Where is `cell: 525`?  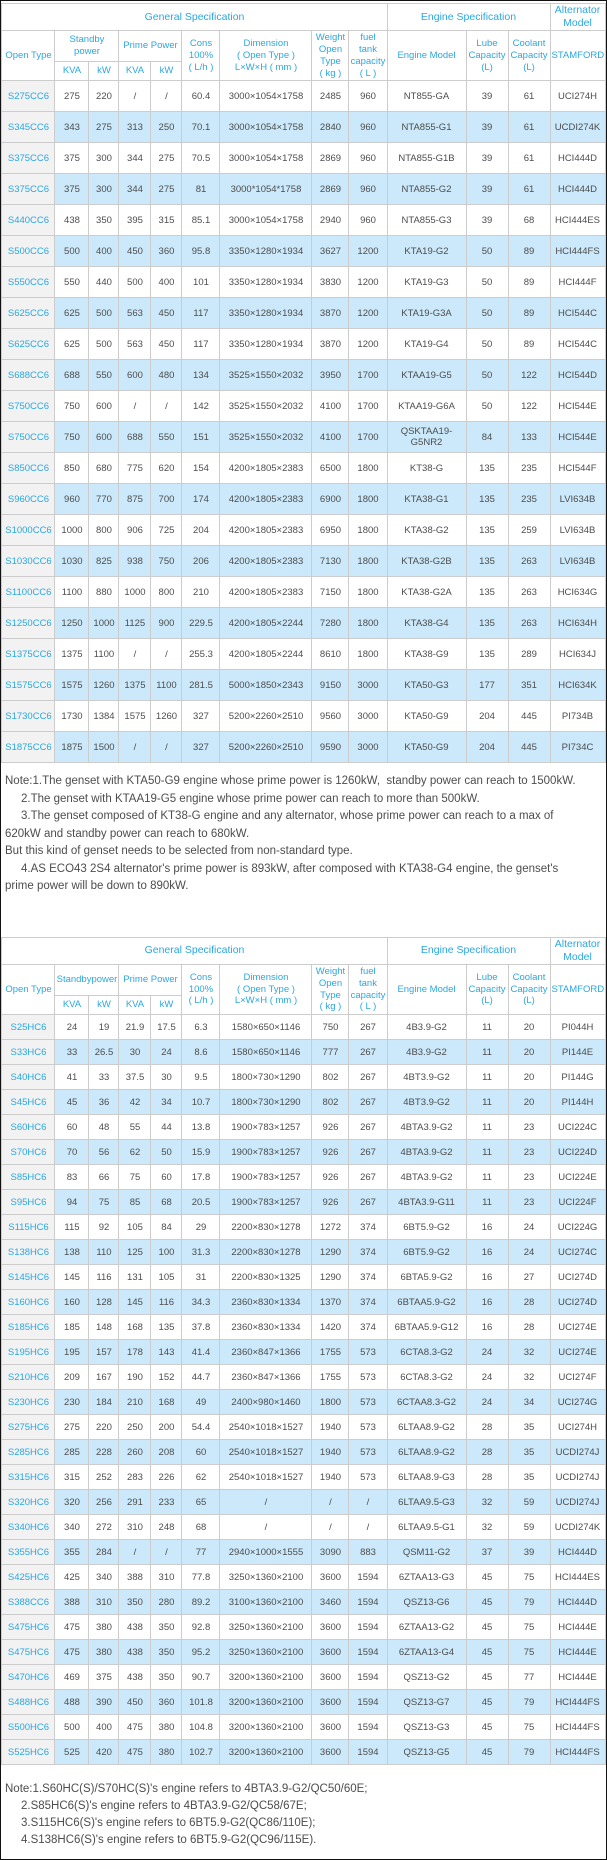
cell: 525 is located at coordinates (72, 1752).